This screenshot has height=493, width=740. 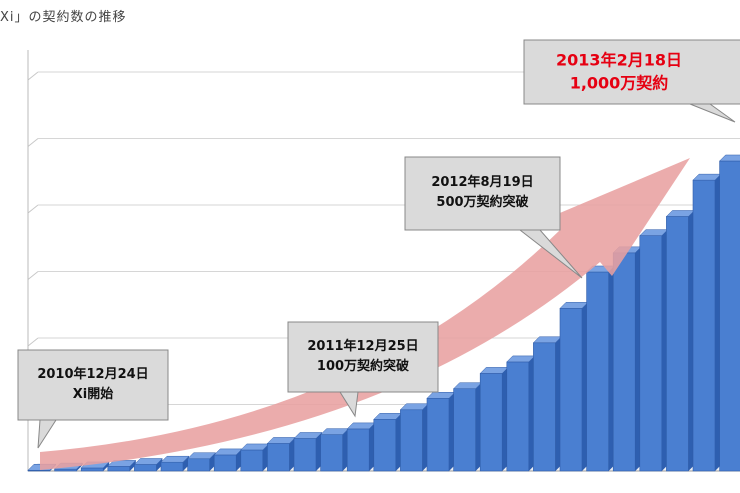 I want to click on callout-date: 2011年12月25日, so click(x=362, y=346).